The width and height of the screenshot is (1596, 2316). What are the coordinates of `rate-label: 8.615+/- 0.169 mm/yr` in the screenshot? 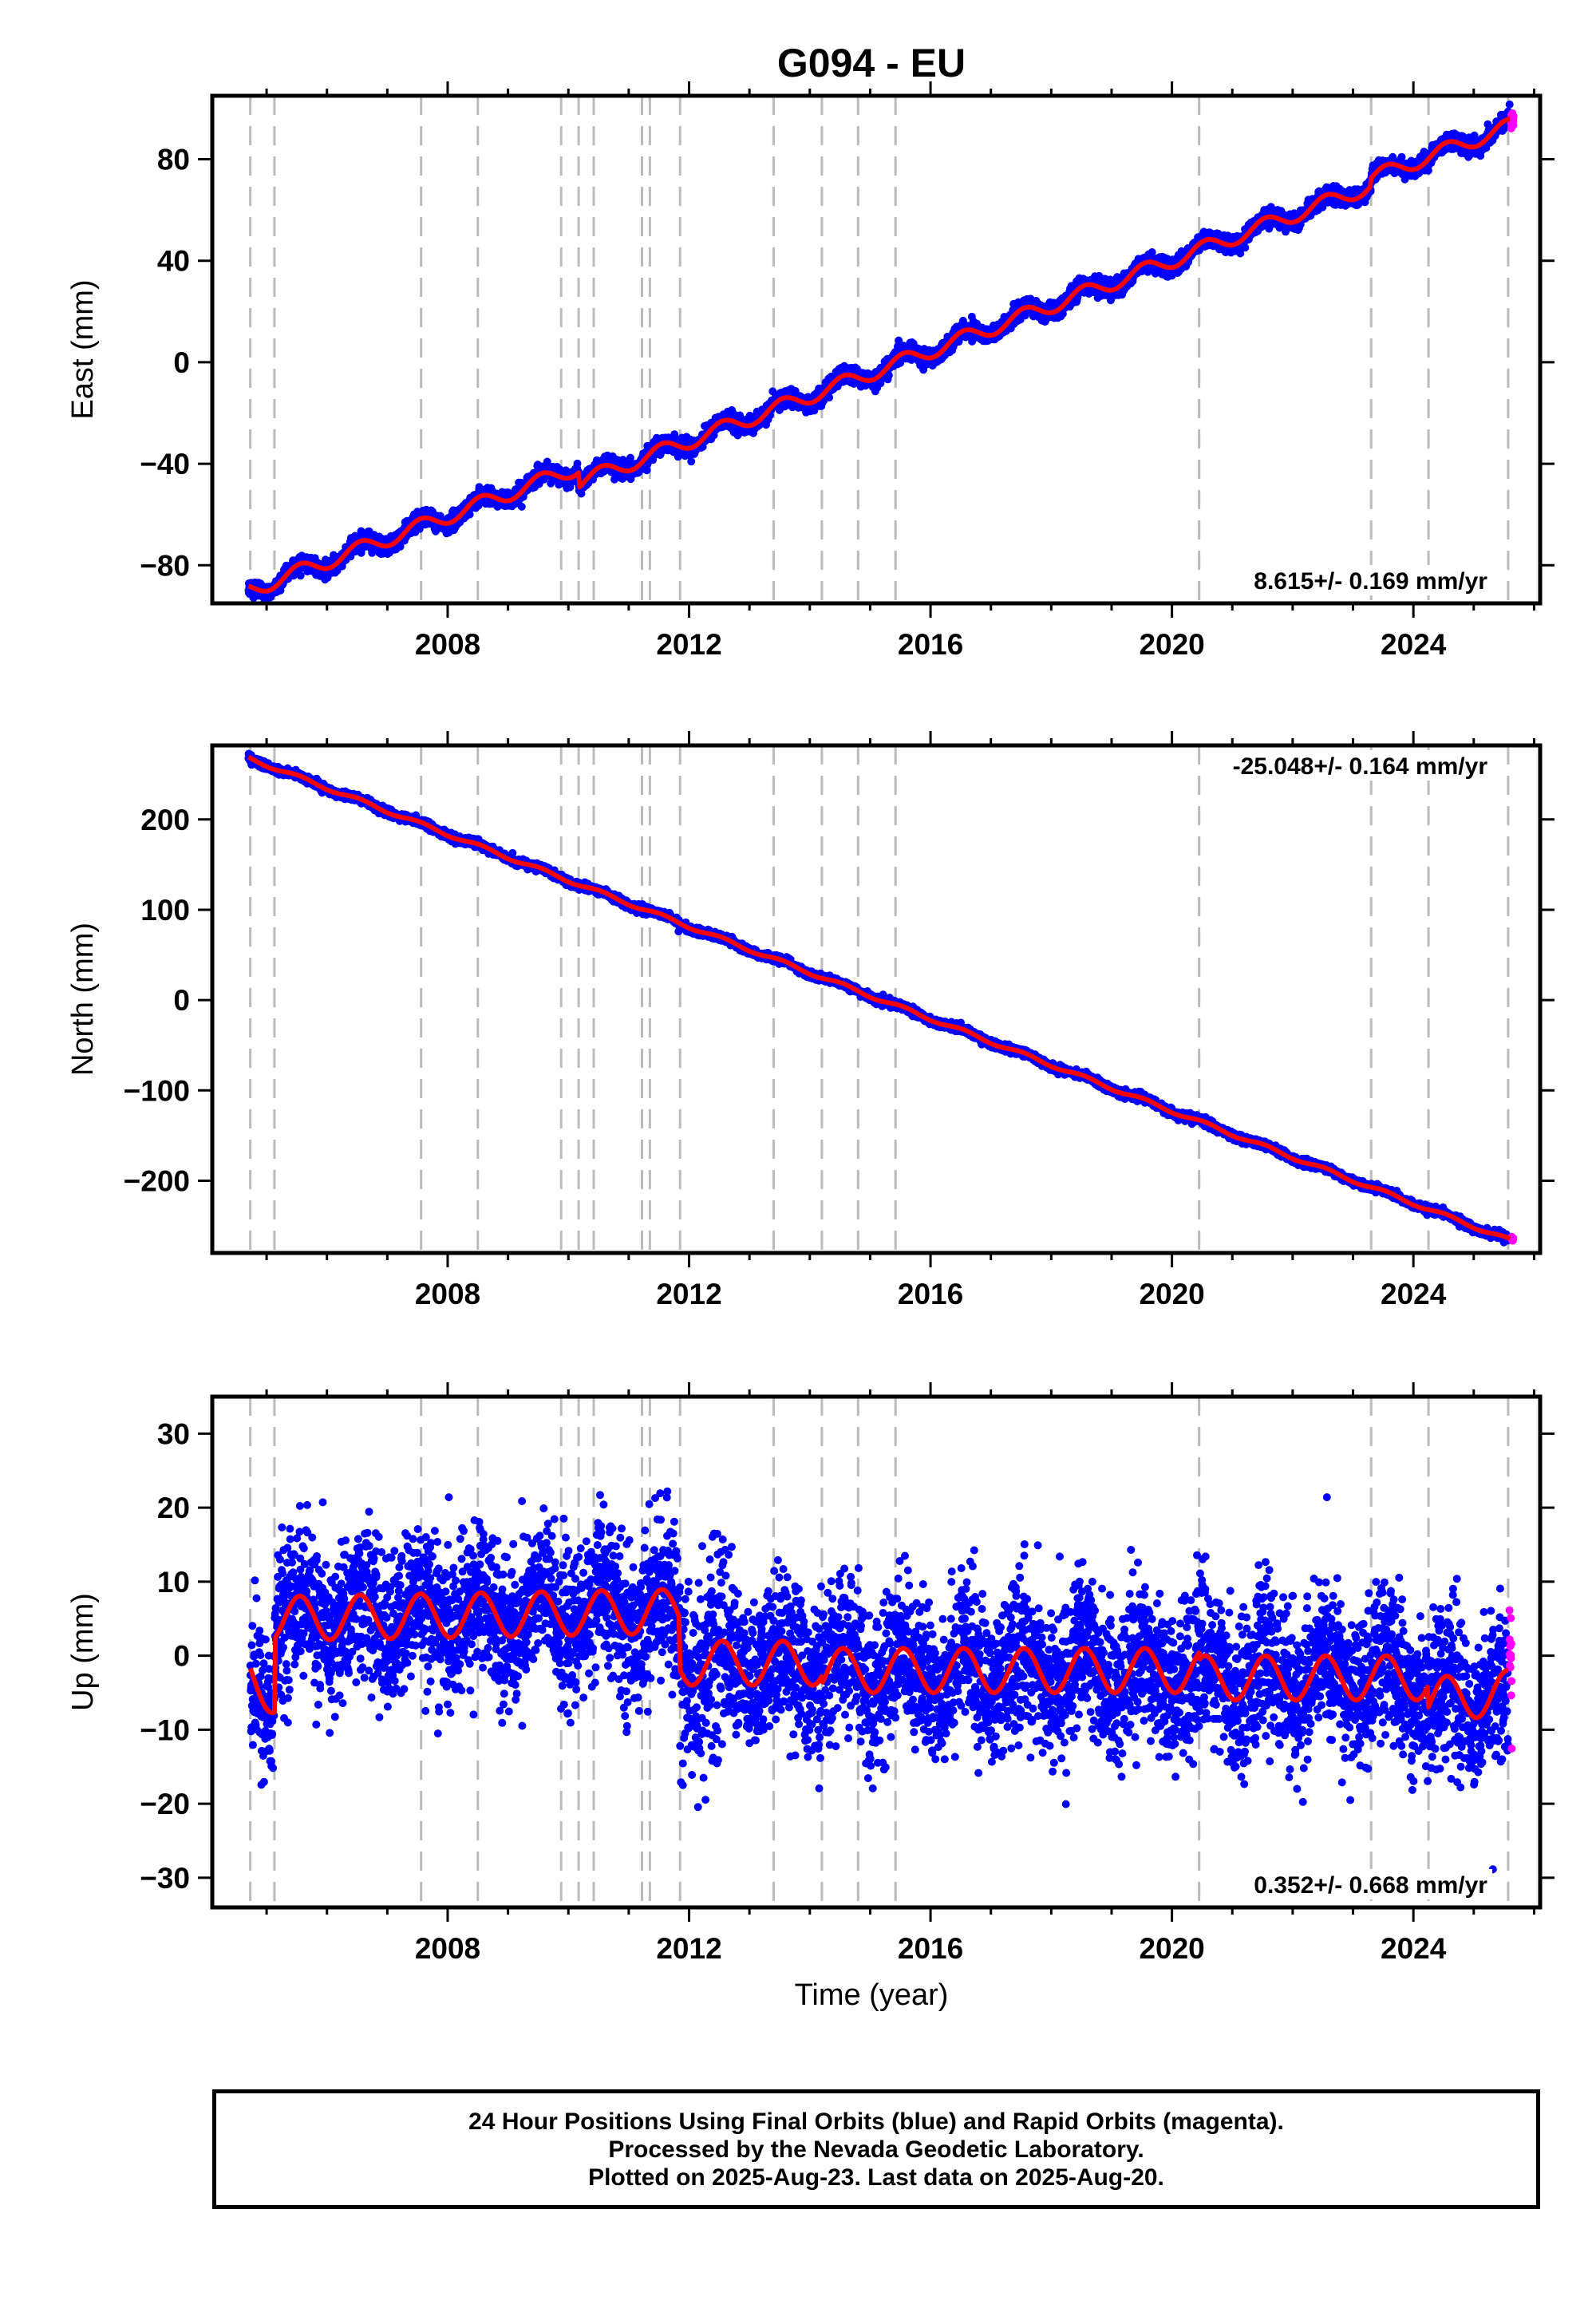 It's located at (1370, 581).